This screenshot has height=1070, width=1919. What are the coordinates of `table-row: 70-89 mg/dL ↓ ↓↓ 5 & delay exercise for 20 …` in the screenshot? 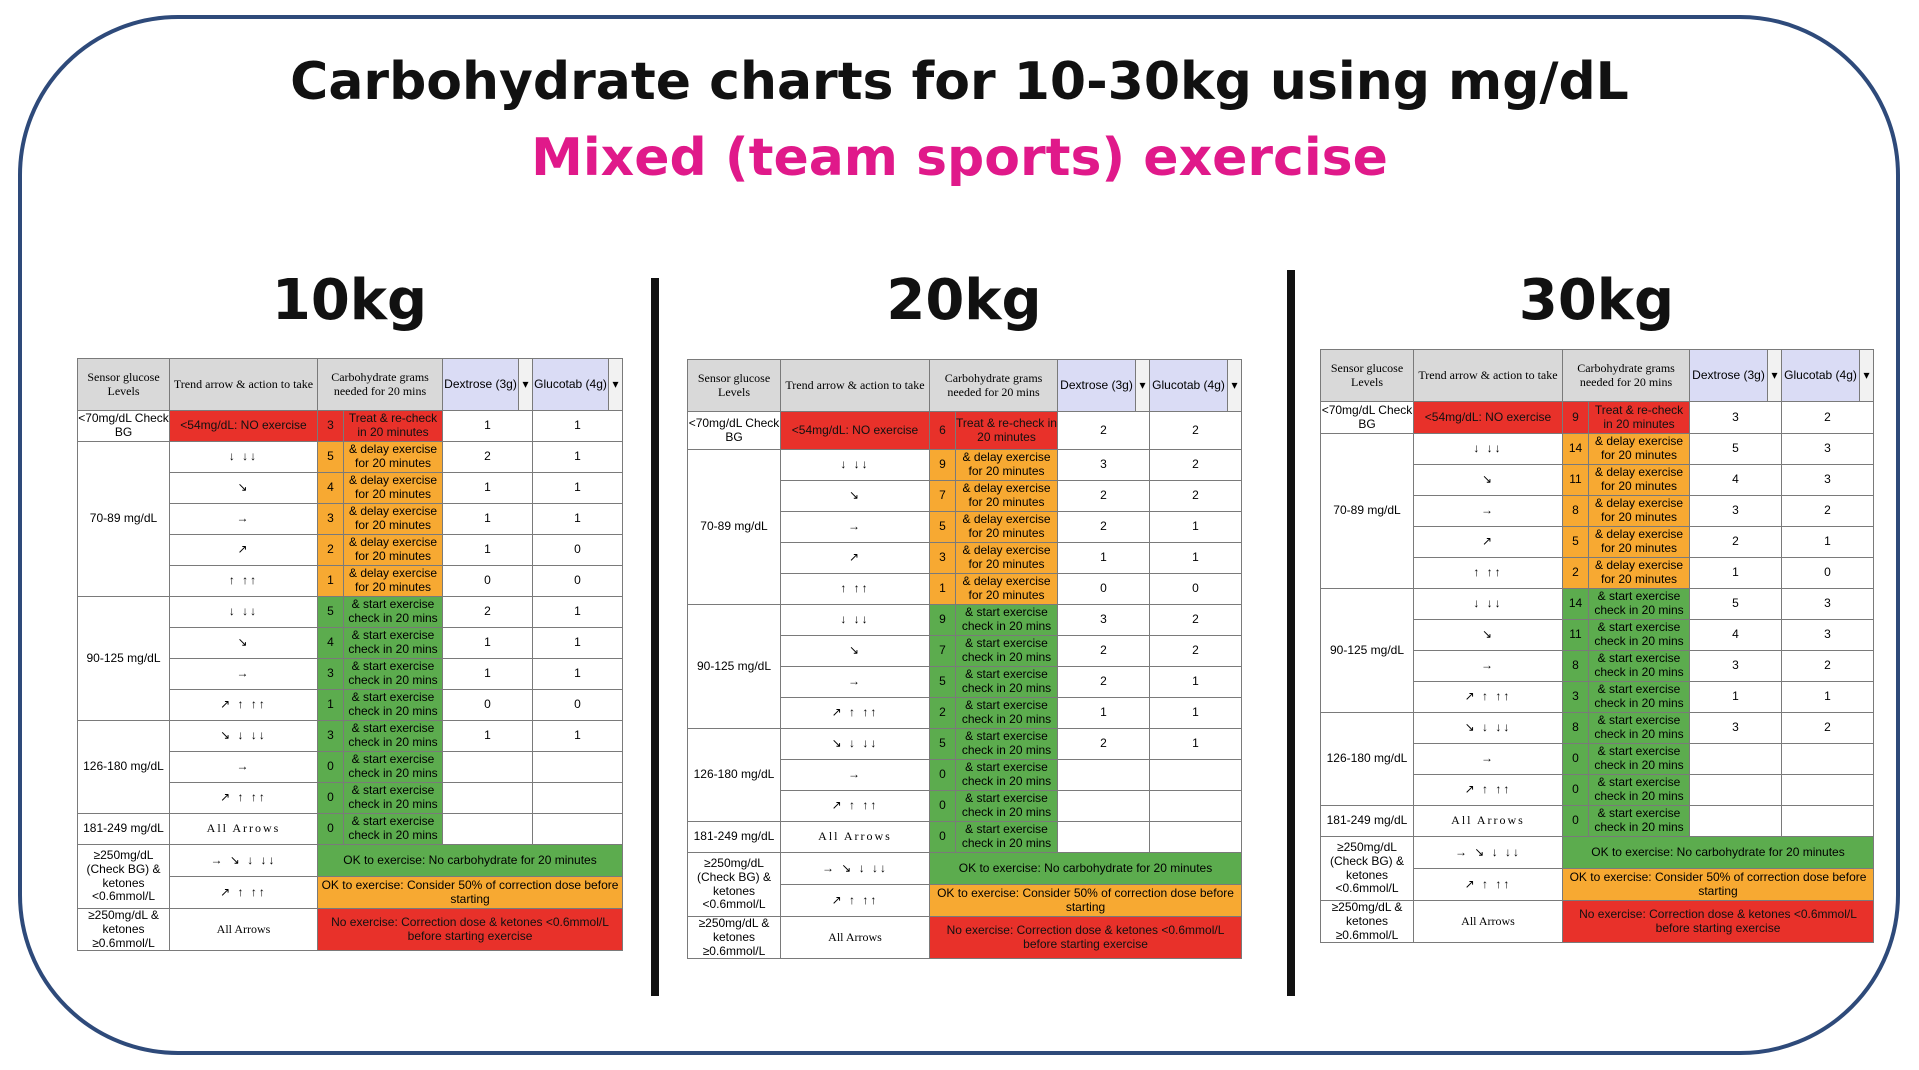 It's located at (350, 519).